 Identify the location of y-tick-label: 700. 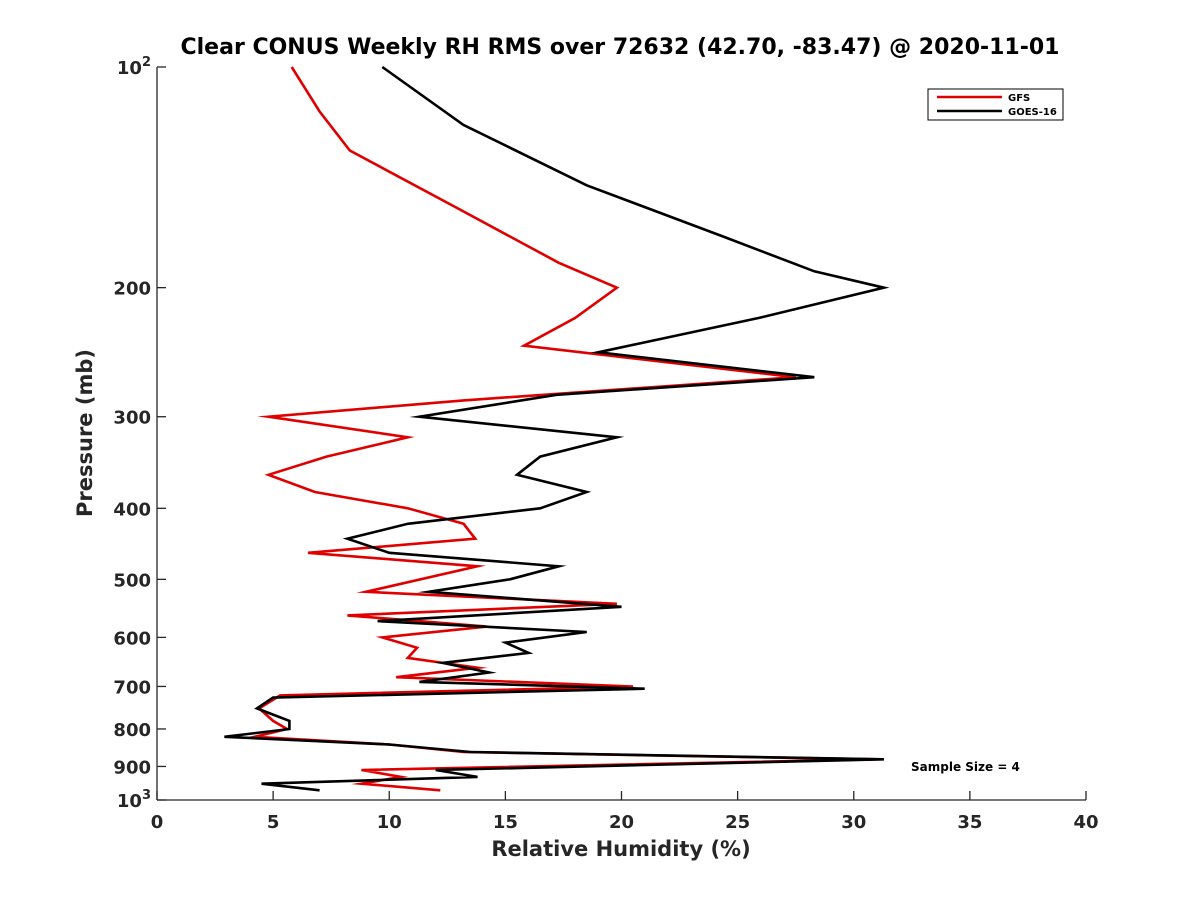
(132, 687).